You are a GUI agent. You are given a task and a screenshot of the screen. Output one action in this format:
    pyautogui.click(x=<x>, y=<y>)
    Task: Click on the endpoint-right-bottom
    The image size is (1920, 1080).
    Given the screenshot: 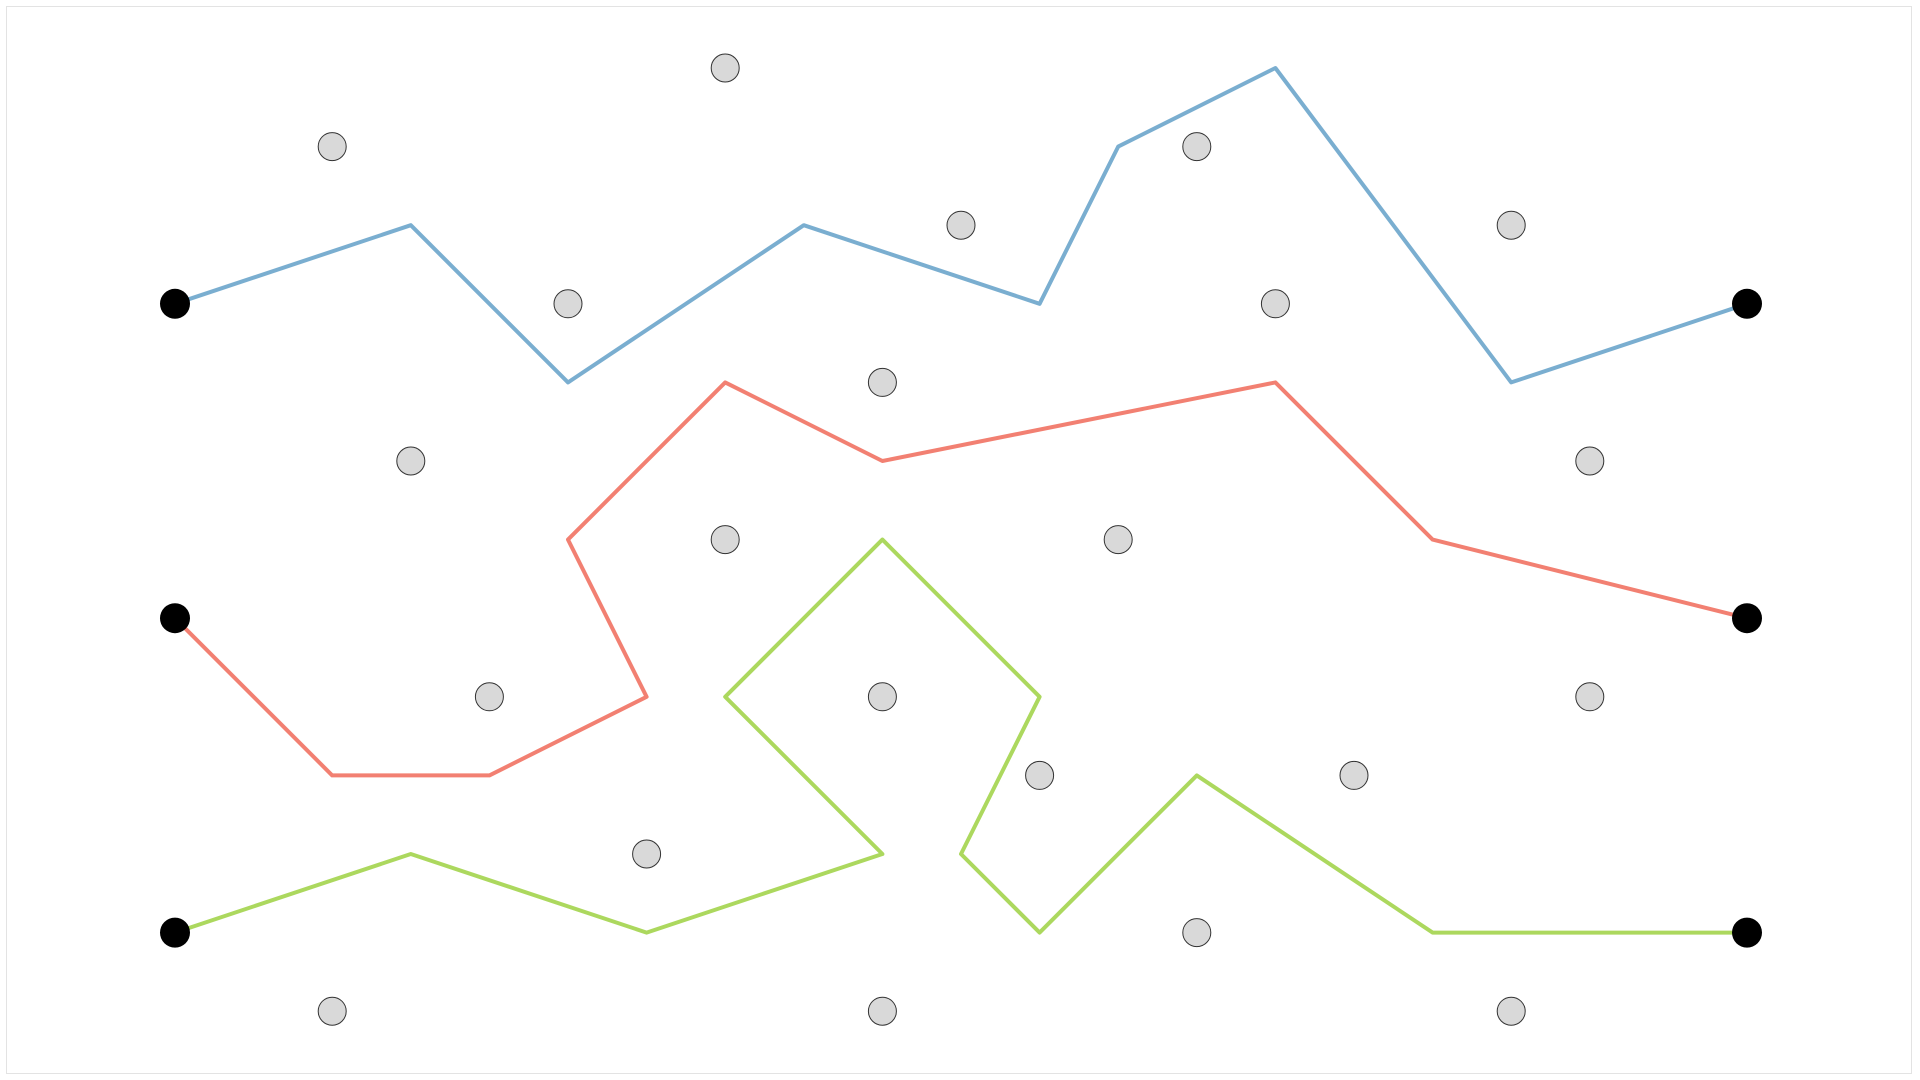 What is the action you would take?
    pyautogui.click(x=1747, y=932)
    